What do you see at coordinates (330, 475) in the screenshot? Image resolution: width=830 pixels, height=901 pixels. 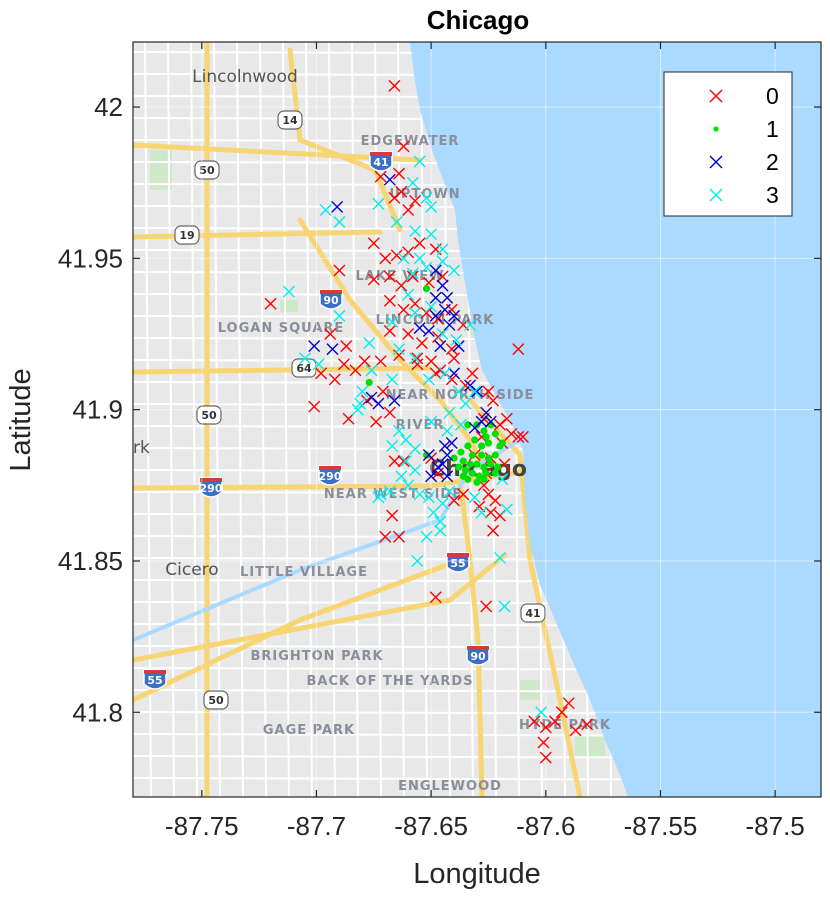 I see `interstate-shield: 290` at bounding box center [330, 475].